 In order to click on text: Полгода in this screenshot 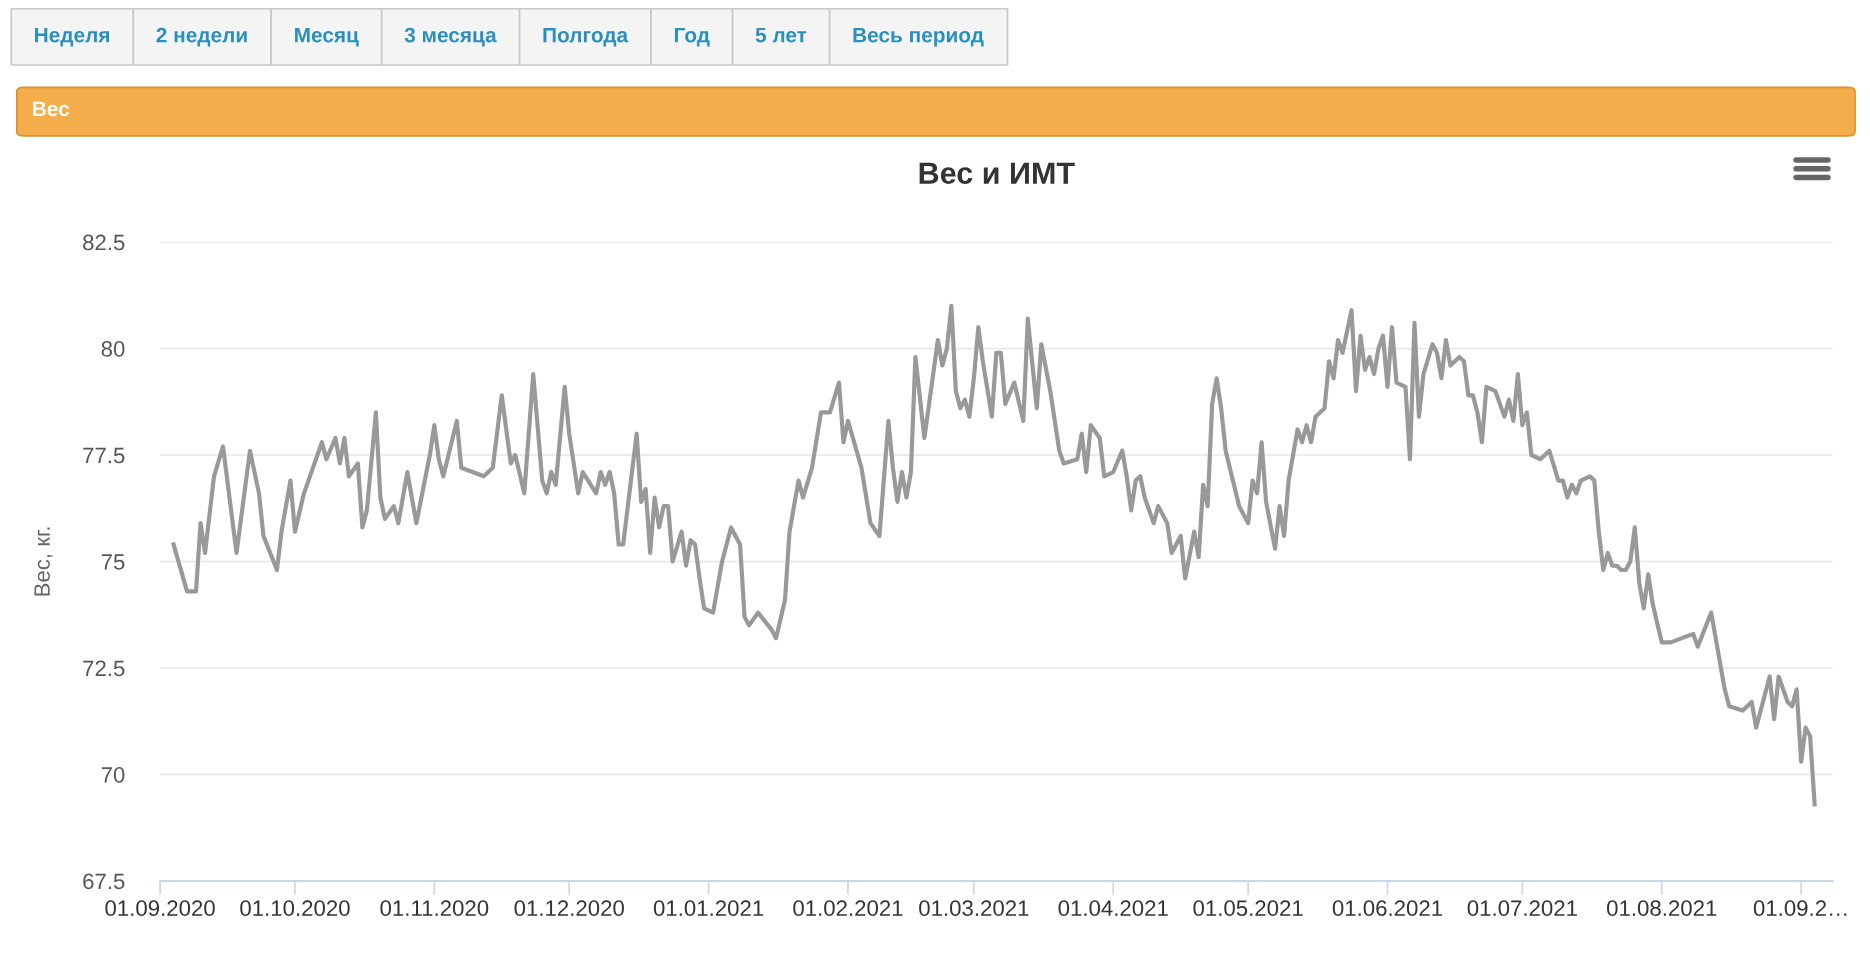, I will do `click(586, 37)`.